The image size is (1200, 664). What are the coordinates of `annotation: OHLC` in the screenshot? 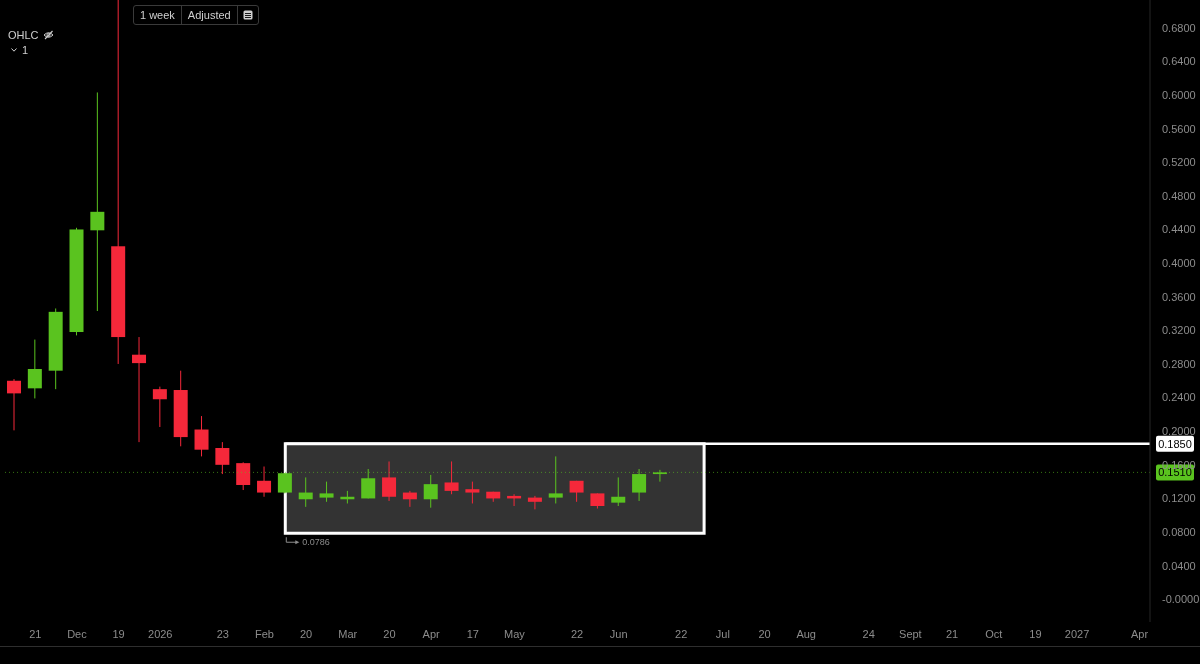 It's located at (23, 35).